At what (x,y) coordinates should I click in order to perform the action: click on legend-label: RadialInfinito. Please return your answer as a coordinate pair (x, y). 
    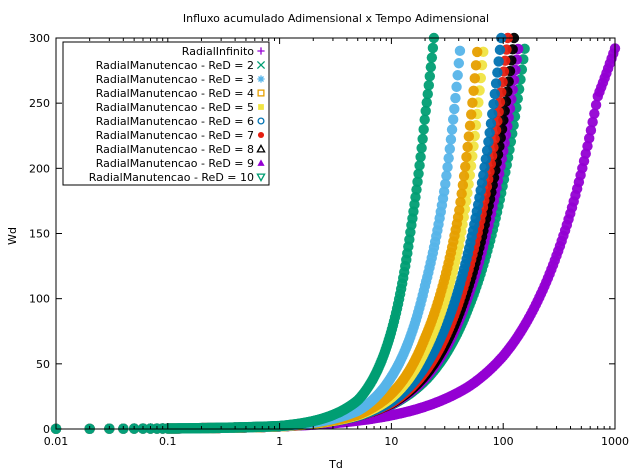
    Looking at the image, I should click on (218, 51).